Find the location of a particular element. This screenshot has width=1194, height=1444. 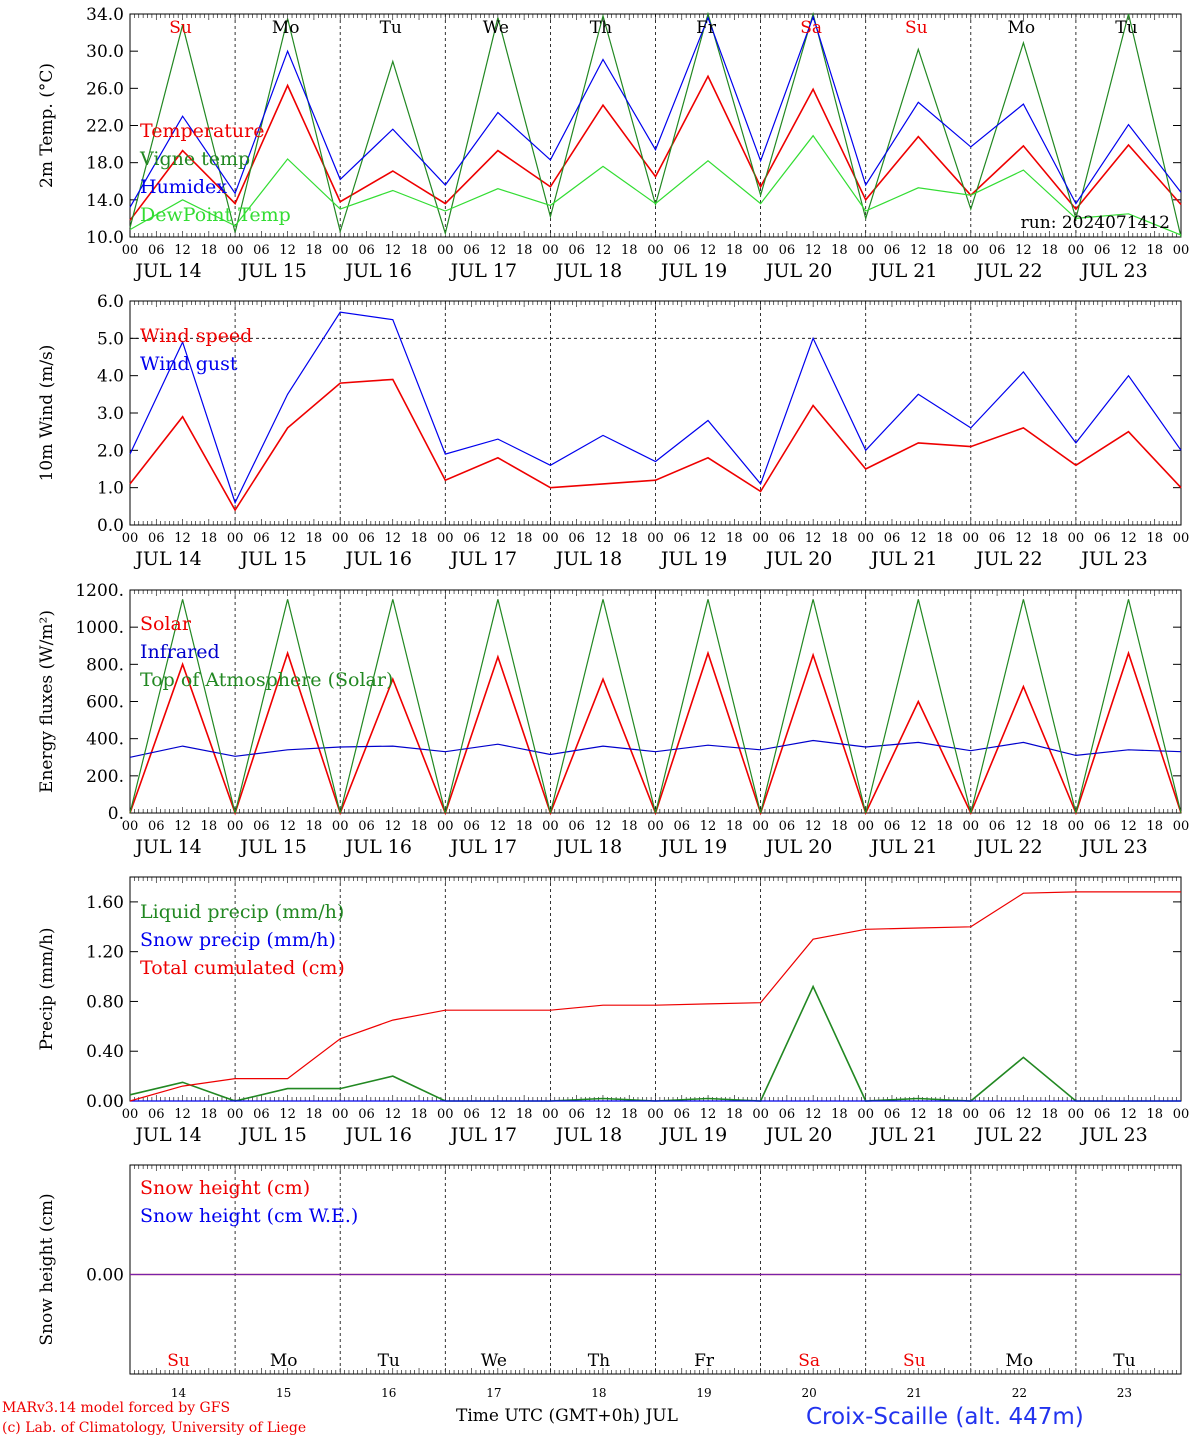

y-tick-label: 10.0 is located at coordinates (105, 238).